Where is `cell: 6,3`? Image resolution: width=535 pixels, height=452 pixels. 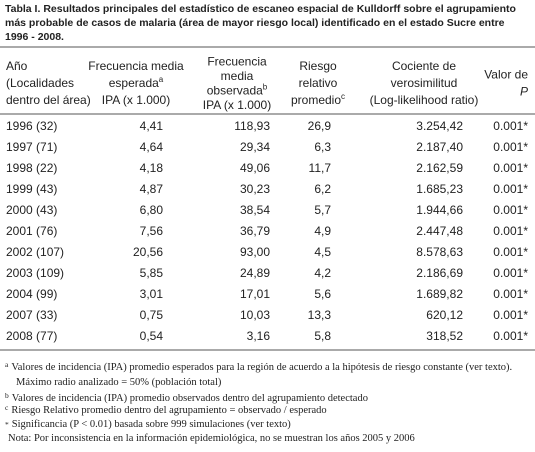 cell: 6,3 is located at coordinates (322, 147).